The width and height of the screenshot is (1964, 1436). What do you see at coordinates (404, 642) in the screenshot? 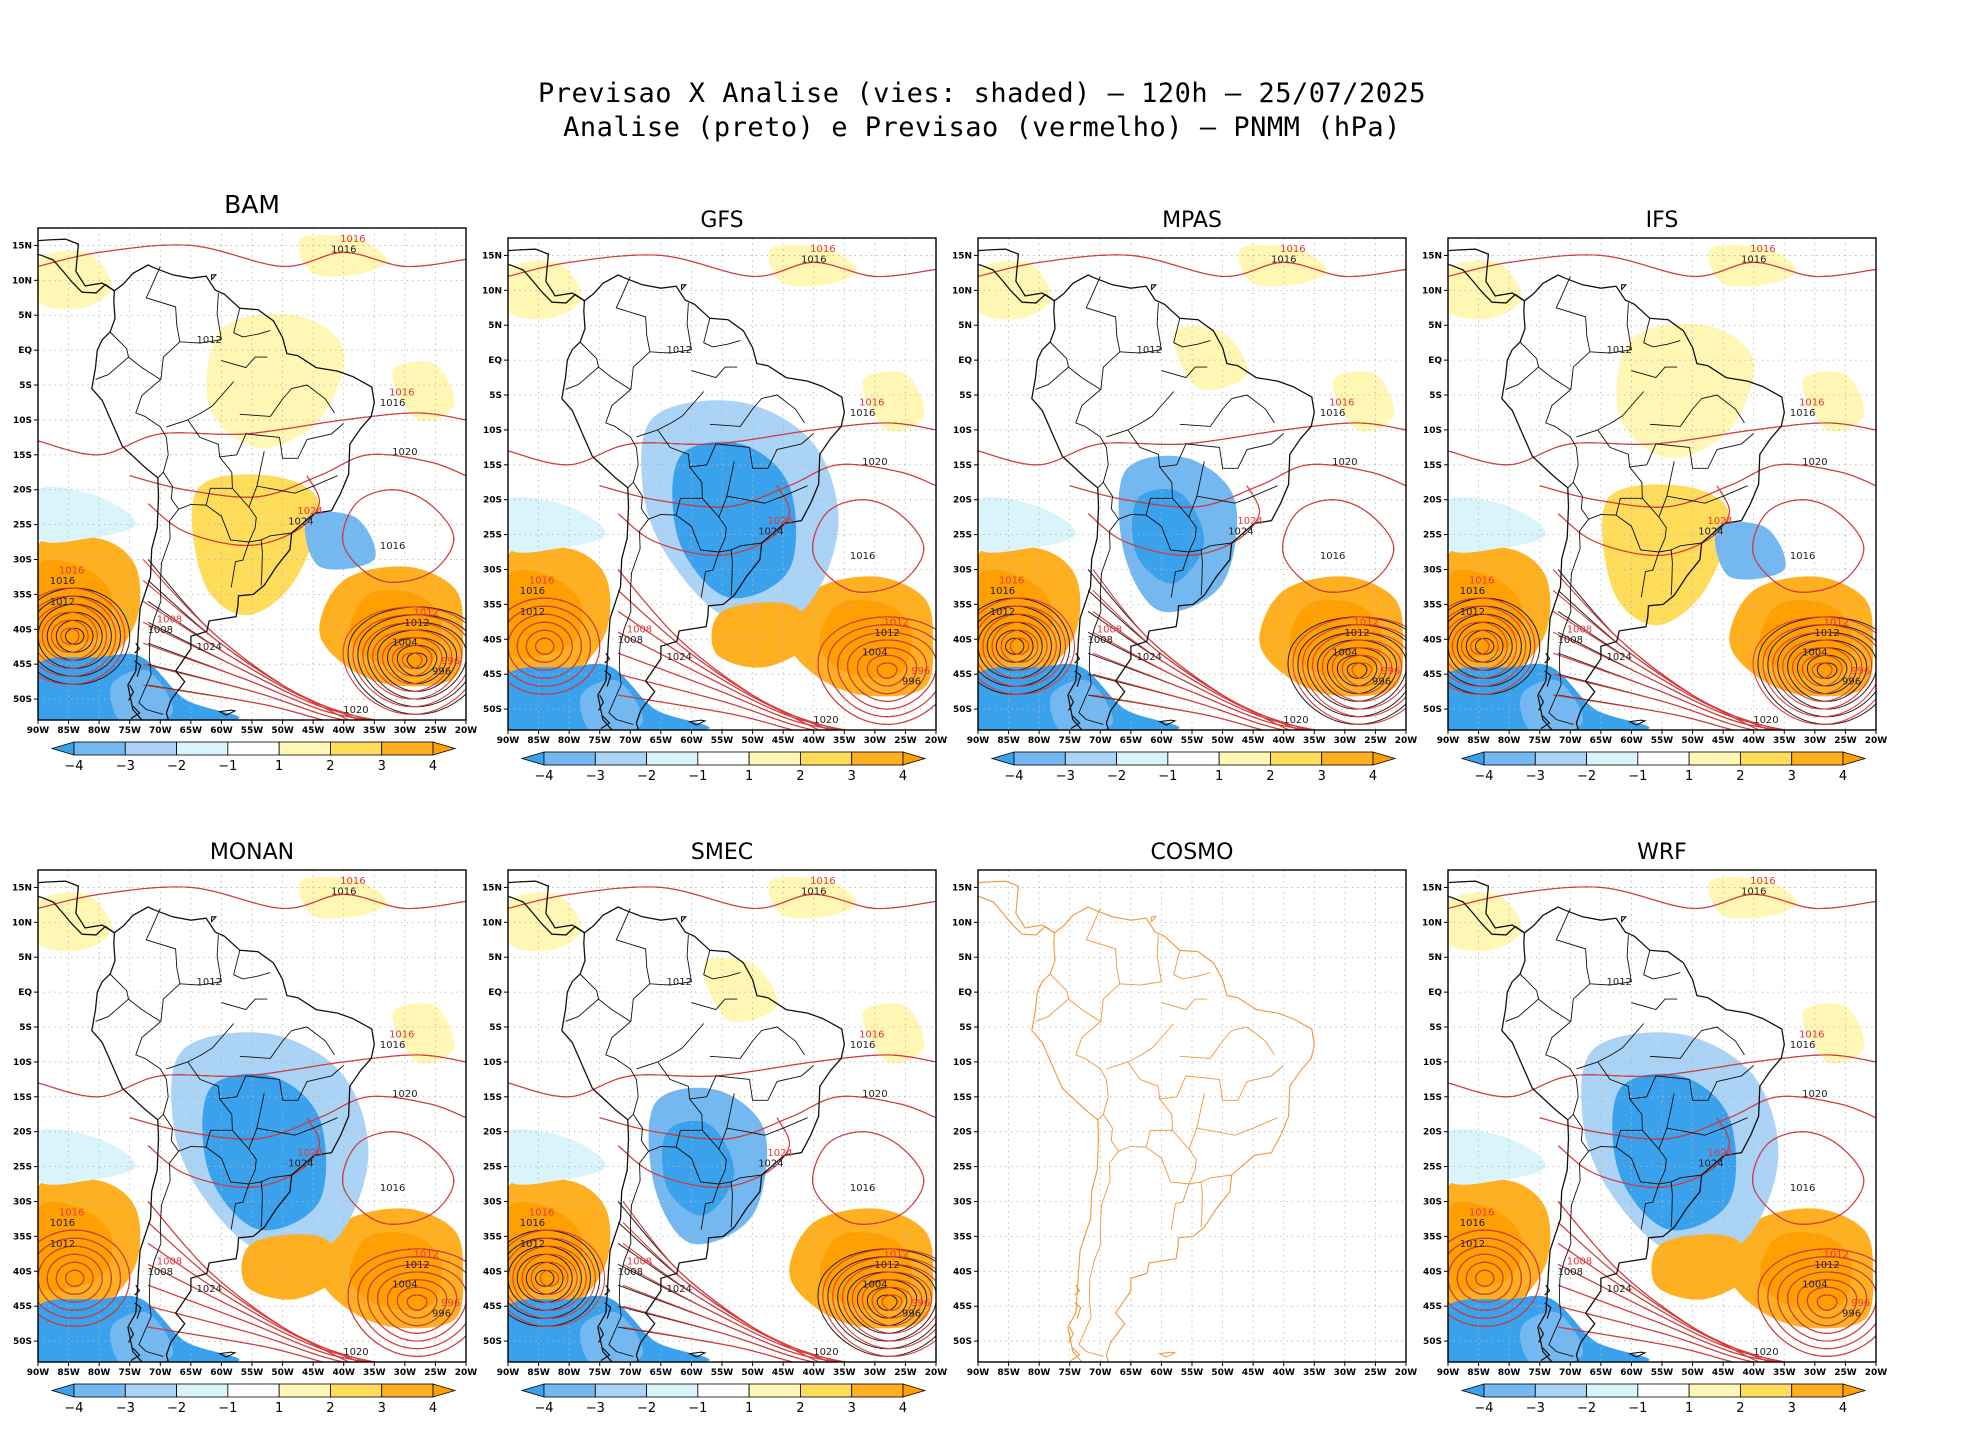
I see `analysis-isobar-label: 1004` at bounding box center [404, 642].